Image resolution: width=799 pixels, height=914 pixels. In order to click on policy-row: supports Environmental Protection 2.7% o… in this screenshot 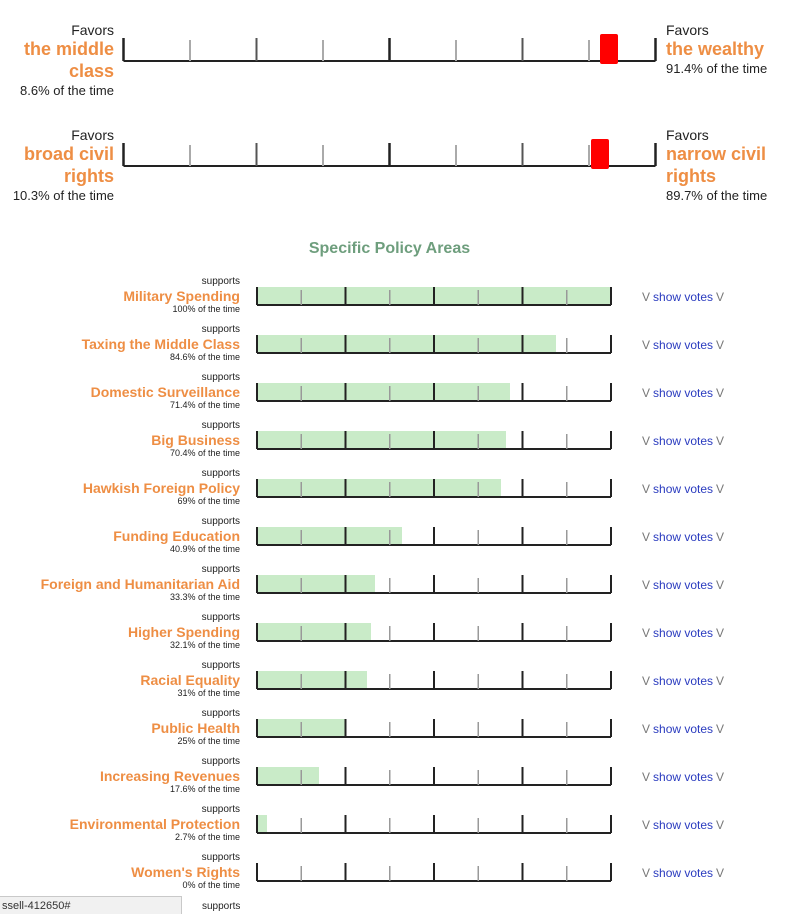, I will do `click(399, 828)`.